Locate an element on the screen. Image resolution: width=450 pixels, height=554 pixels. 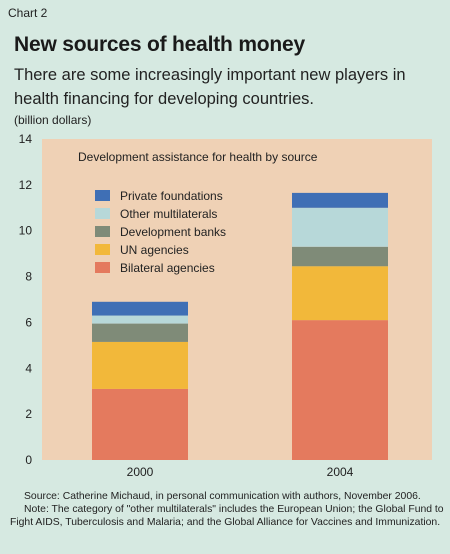
y-tick-label: 10 is located at coordinates (26, 231).